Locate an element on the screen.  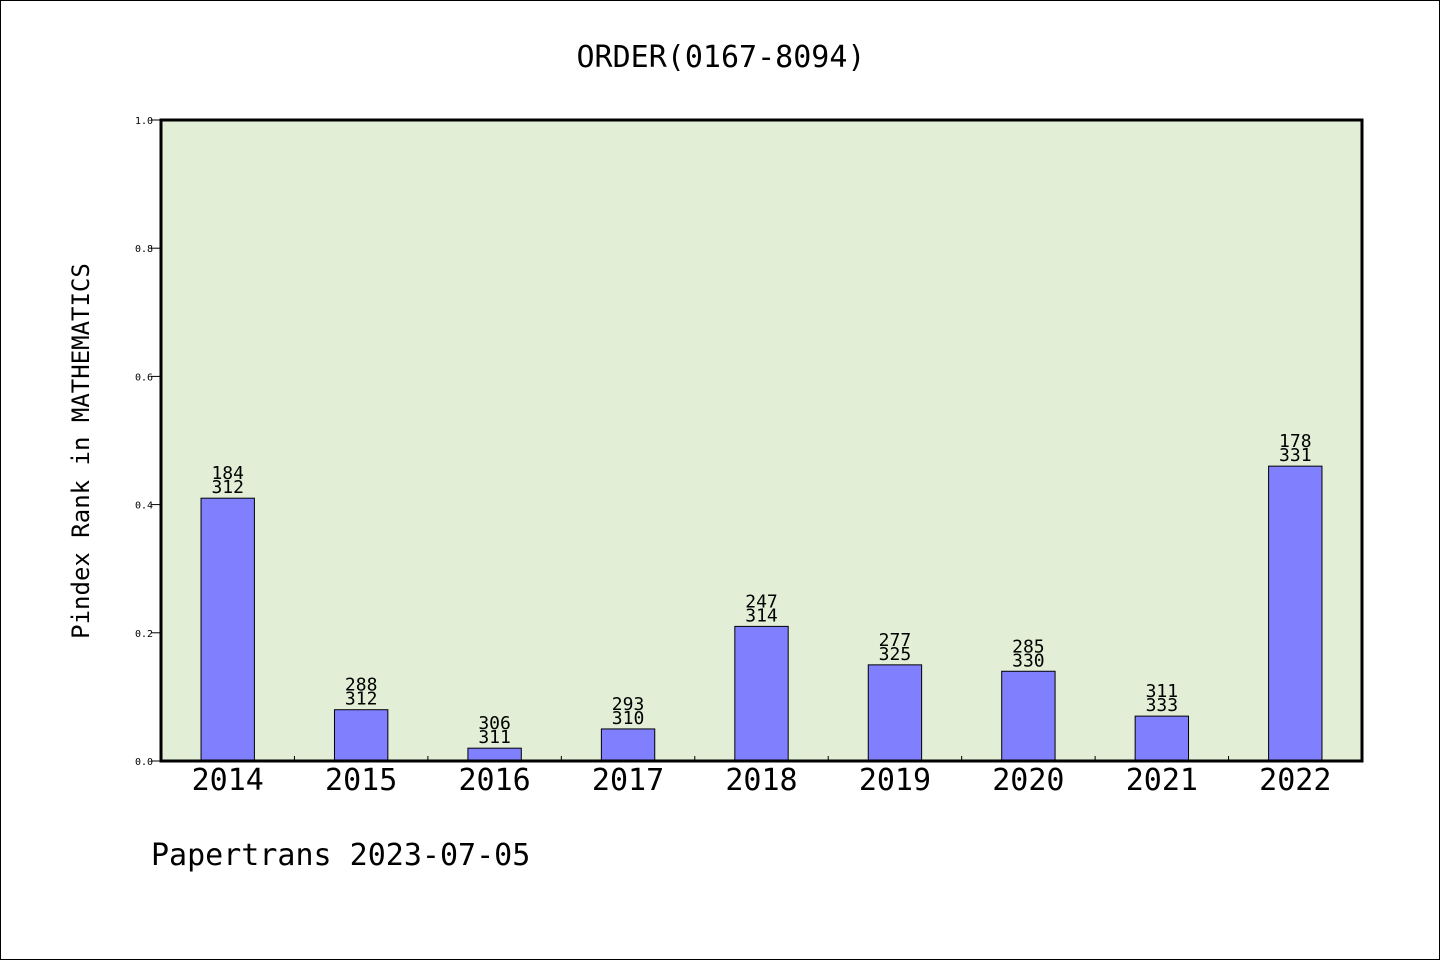
bar-2014 is located at coordinates (227, 629).